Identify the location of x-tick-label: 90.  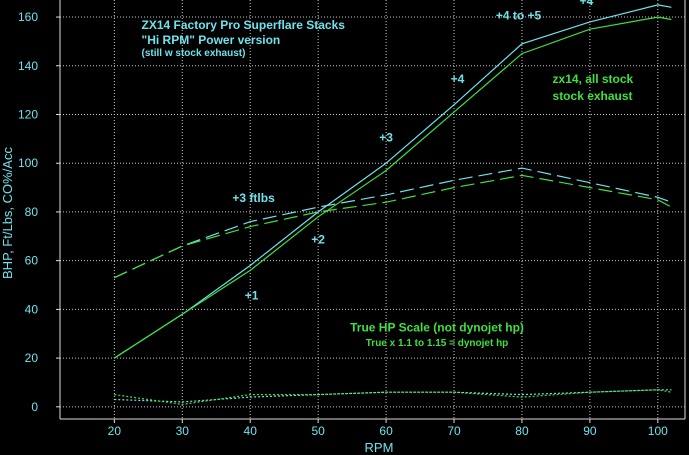
(590, 431).